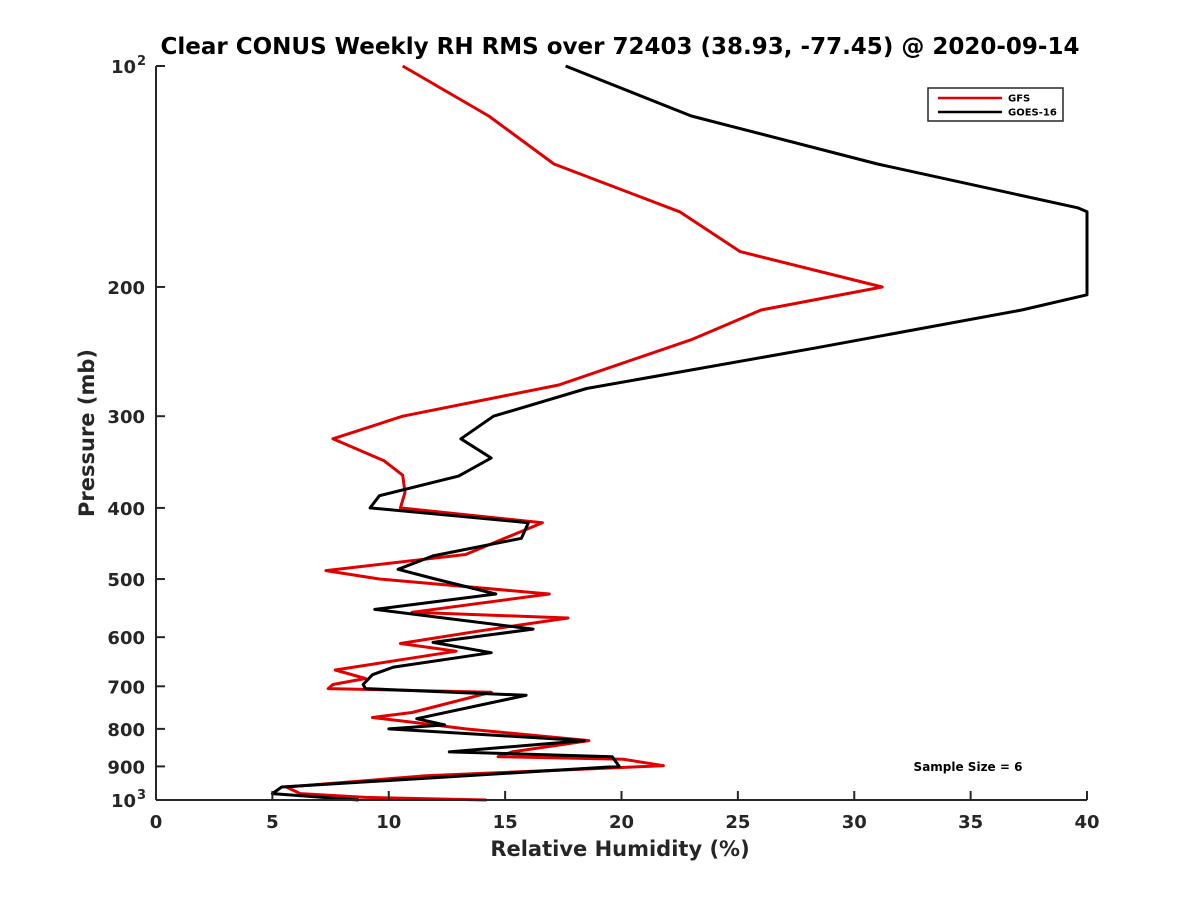 The image size is (1200, 904). Describe the element at coordinates (1032, 113) in the screenshot. I see `legend-label: GOES-16` at that location.